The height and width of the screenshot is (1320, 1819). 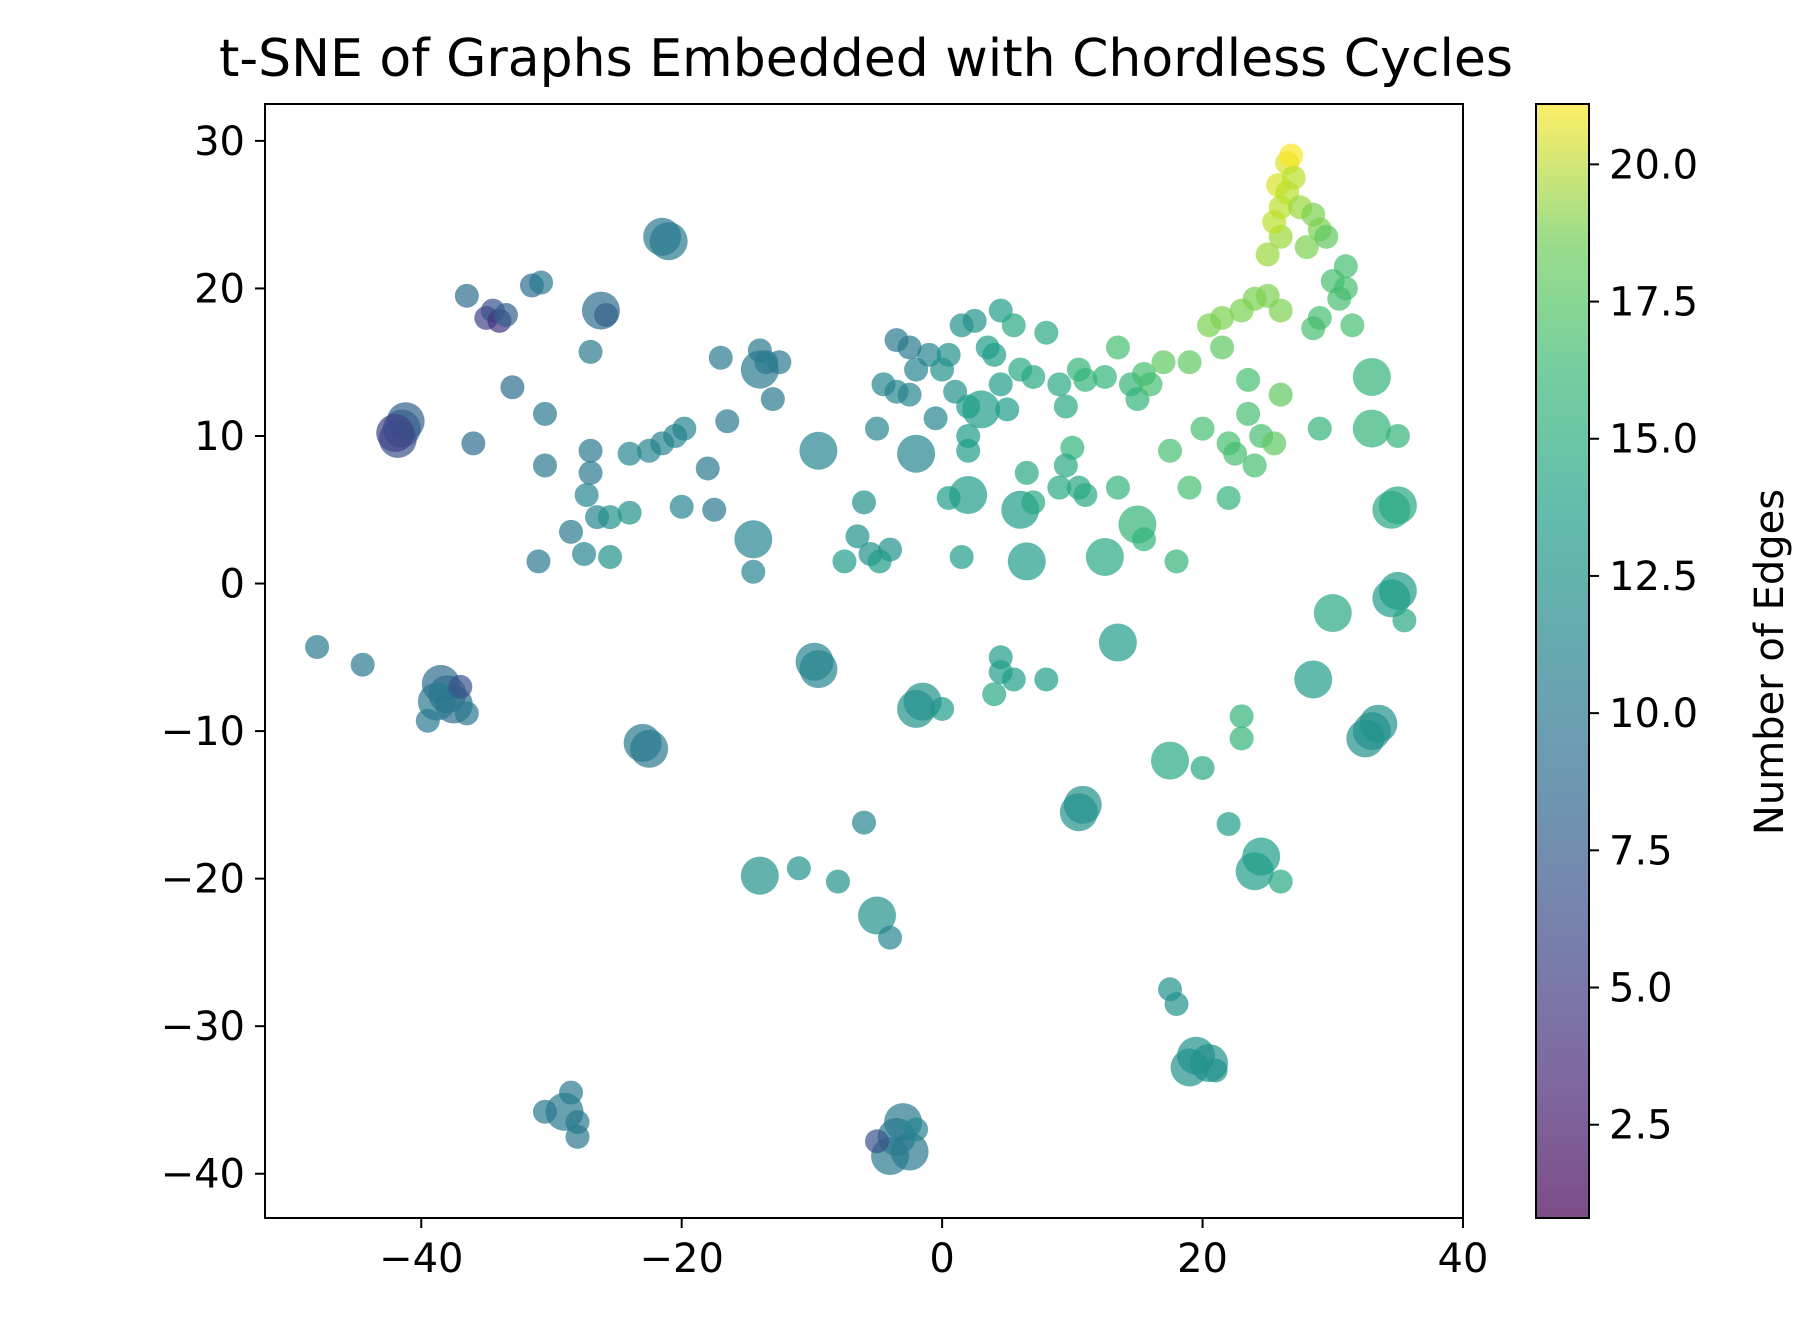 I want to click on x-tick-label: −40, so click(x=421, y=1259).